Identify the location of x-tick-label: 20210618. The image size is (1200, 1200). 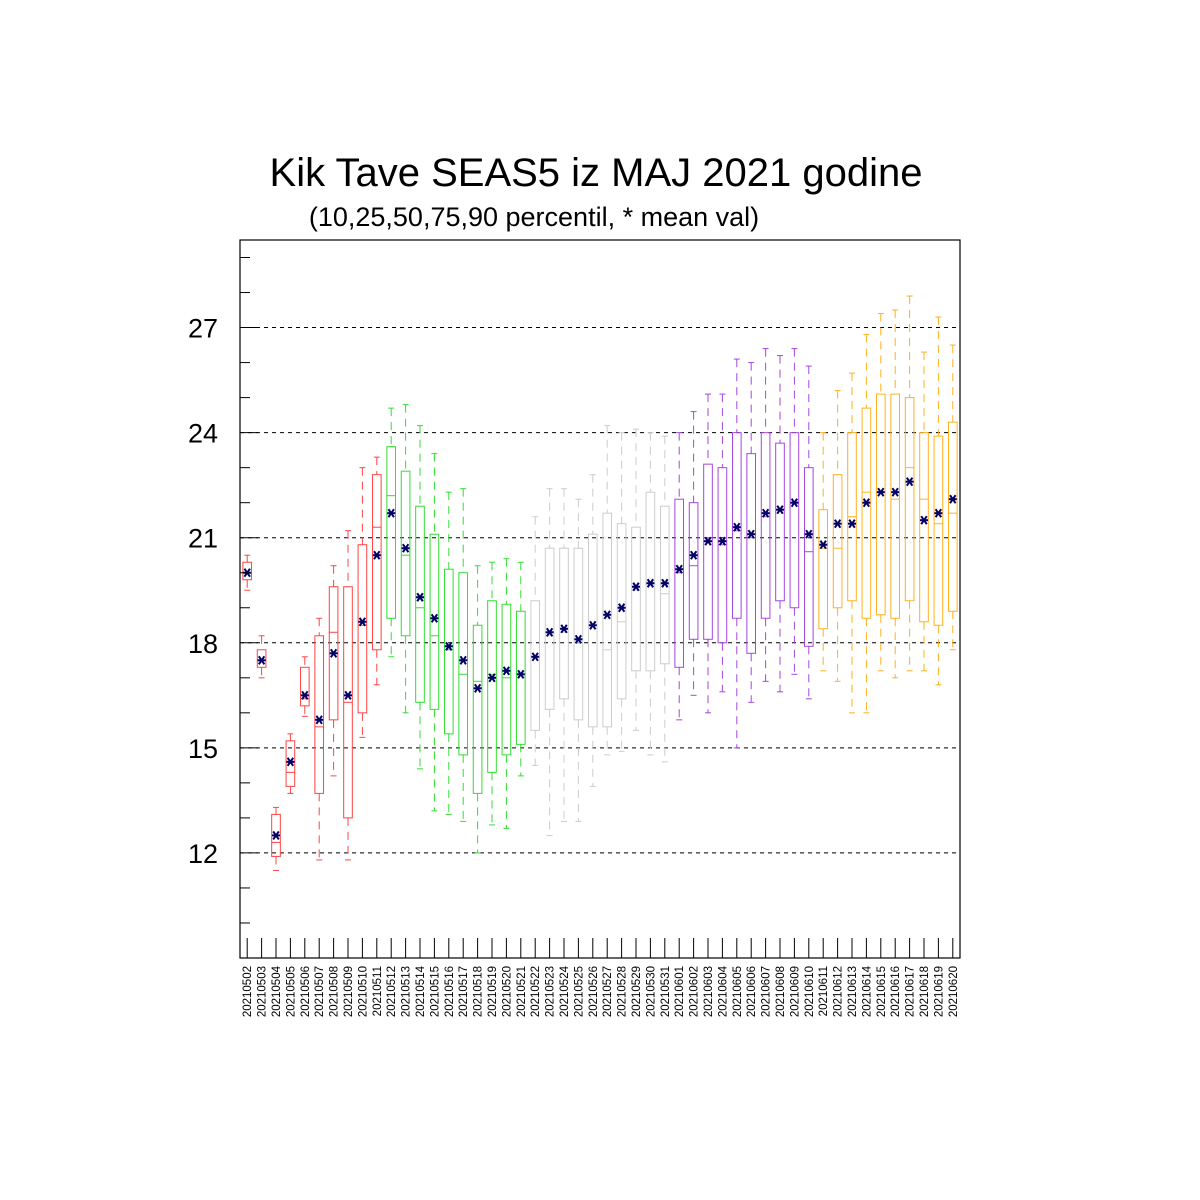
(925, 991).